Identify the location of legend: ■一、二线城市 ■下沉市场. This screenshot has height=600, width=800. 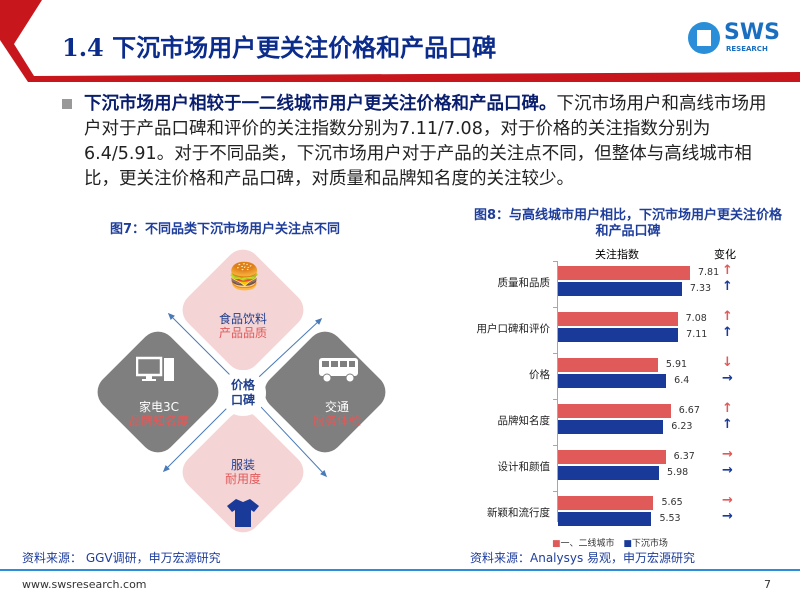
(610, 542).